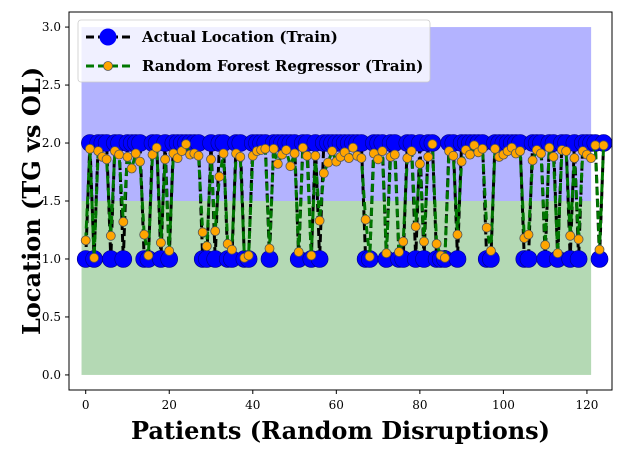 The image size is (621, 450). Describe the element at coordinates (340, 430) in the screenshot. I see `x-axis-title: Patients (Random Disruptions)` at that location.